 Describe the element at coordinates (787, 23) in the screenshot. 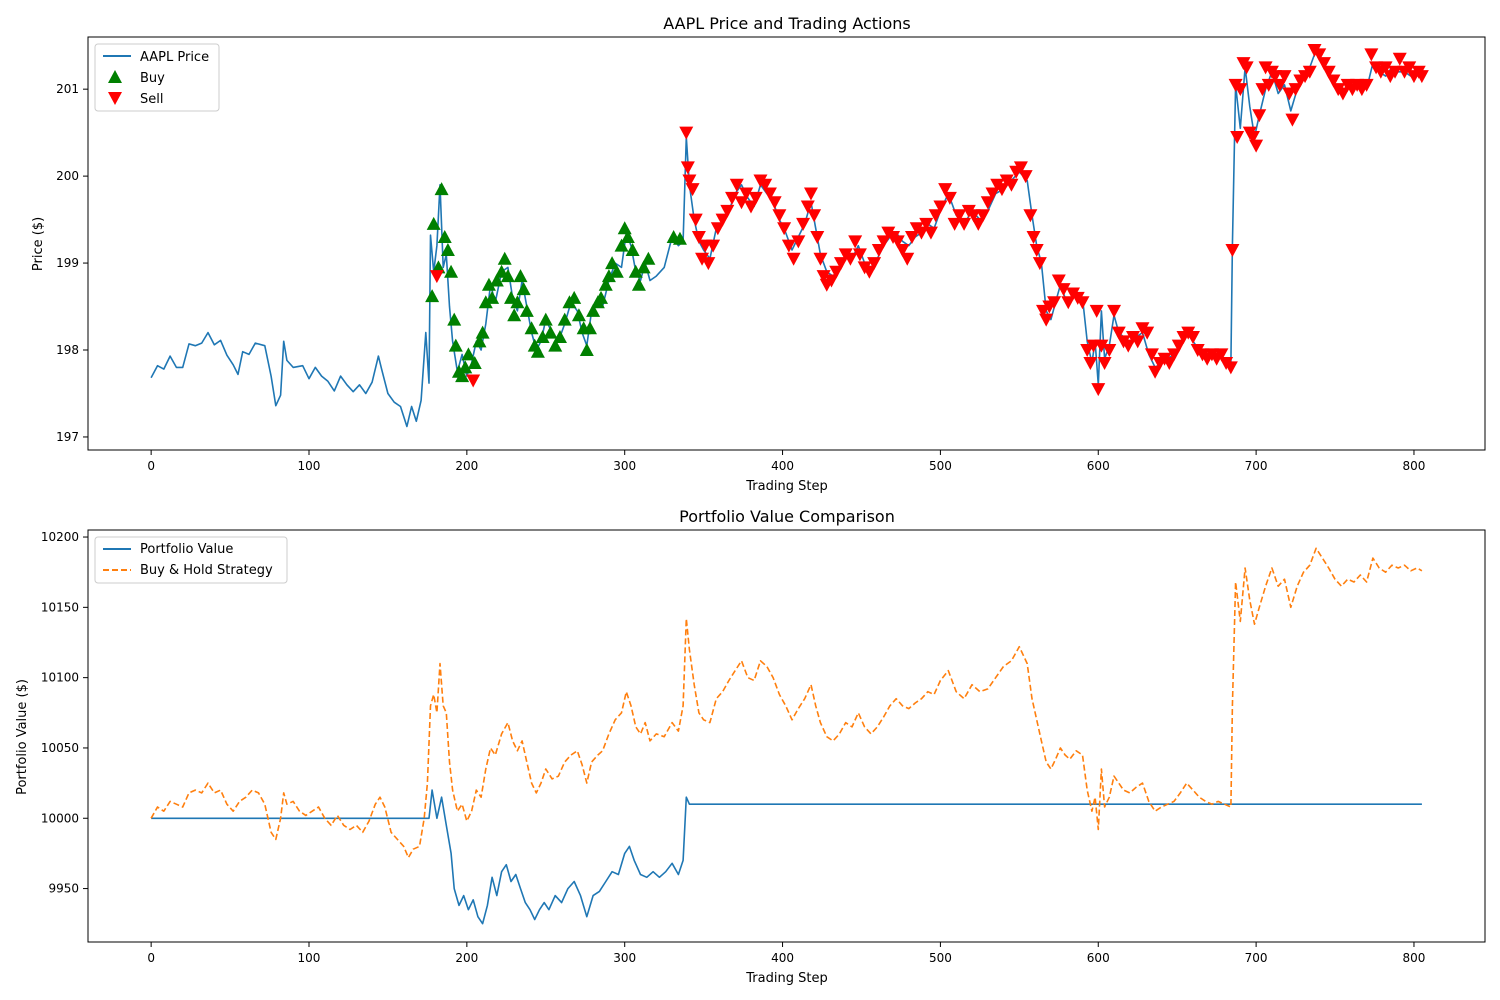

I see `price-chart-title: AAPL Price and Trading Actions` at that location.